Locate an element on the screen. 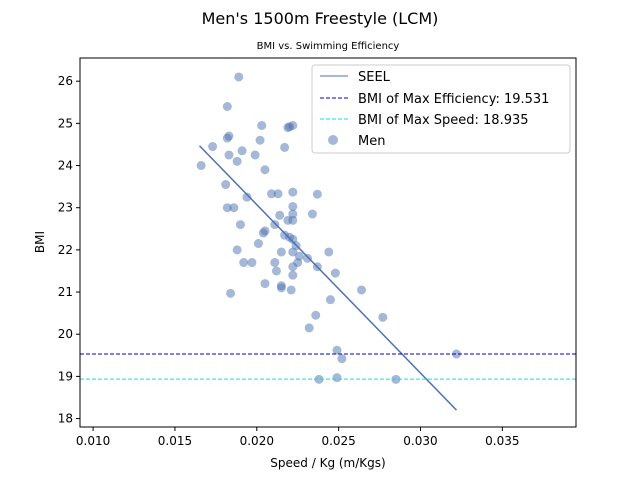  x-axis-label: Speed / Kg (m/Kgs) is located at coordinates (327, 463).